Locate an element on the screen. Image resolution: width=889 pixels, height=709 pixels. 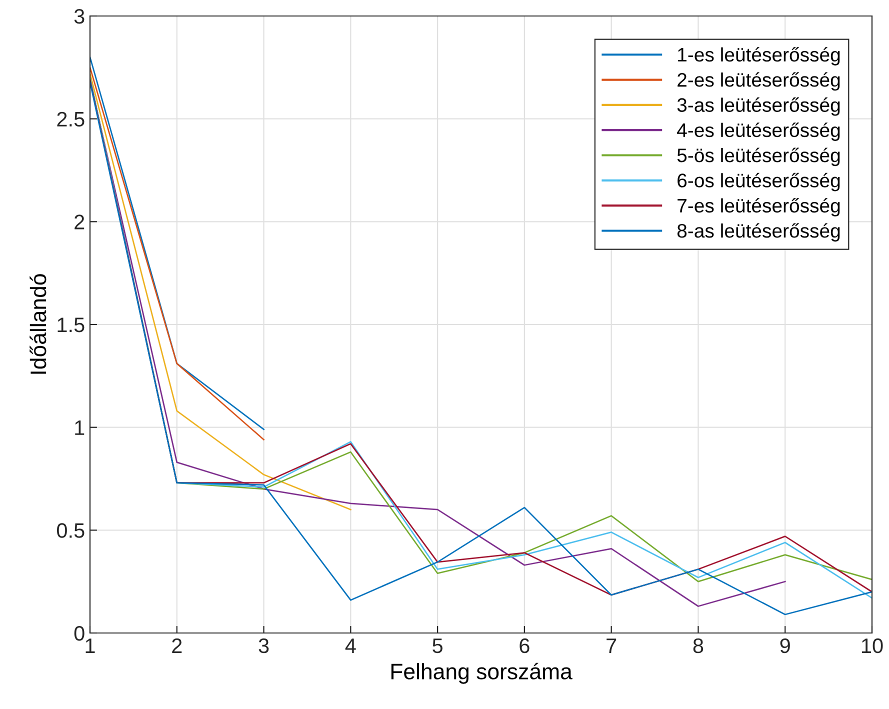
x-tick-label: 7 is located at coordinates (611, 645).